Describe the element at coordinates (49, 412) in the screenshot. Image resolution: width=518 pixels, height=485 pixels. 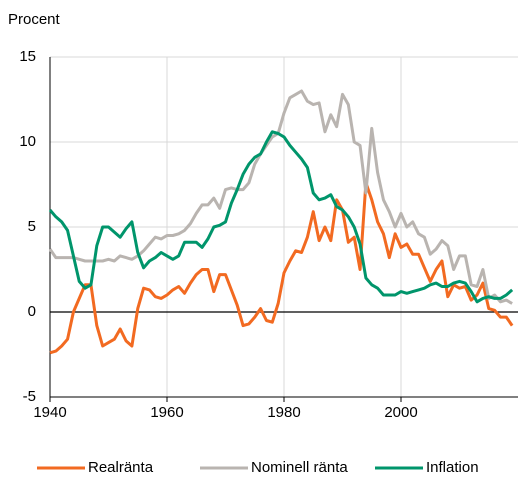
I see `x-tick-label: 1940` at that location.